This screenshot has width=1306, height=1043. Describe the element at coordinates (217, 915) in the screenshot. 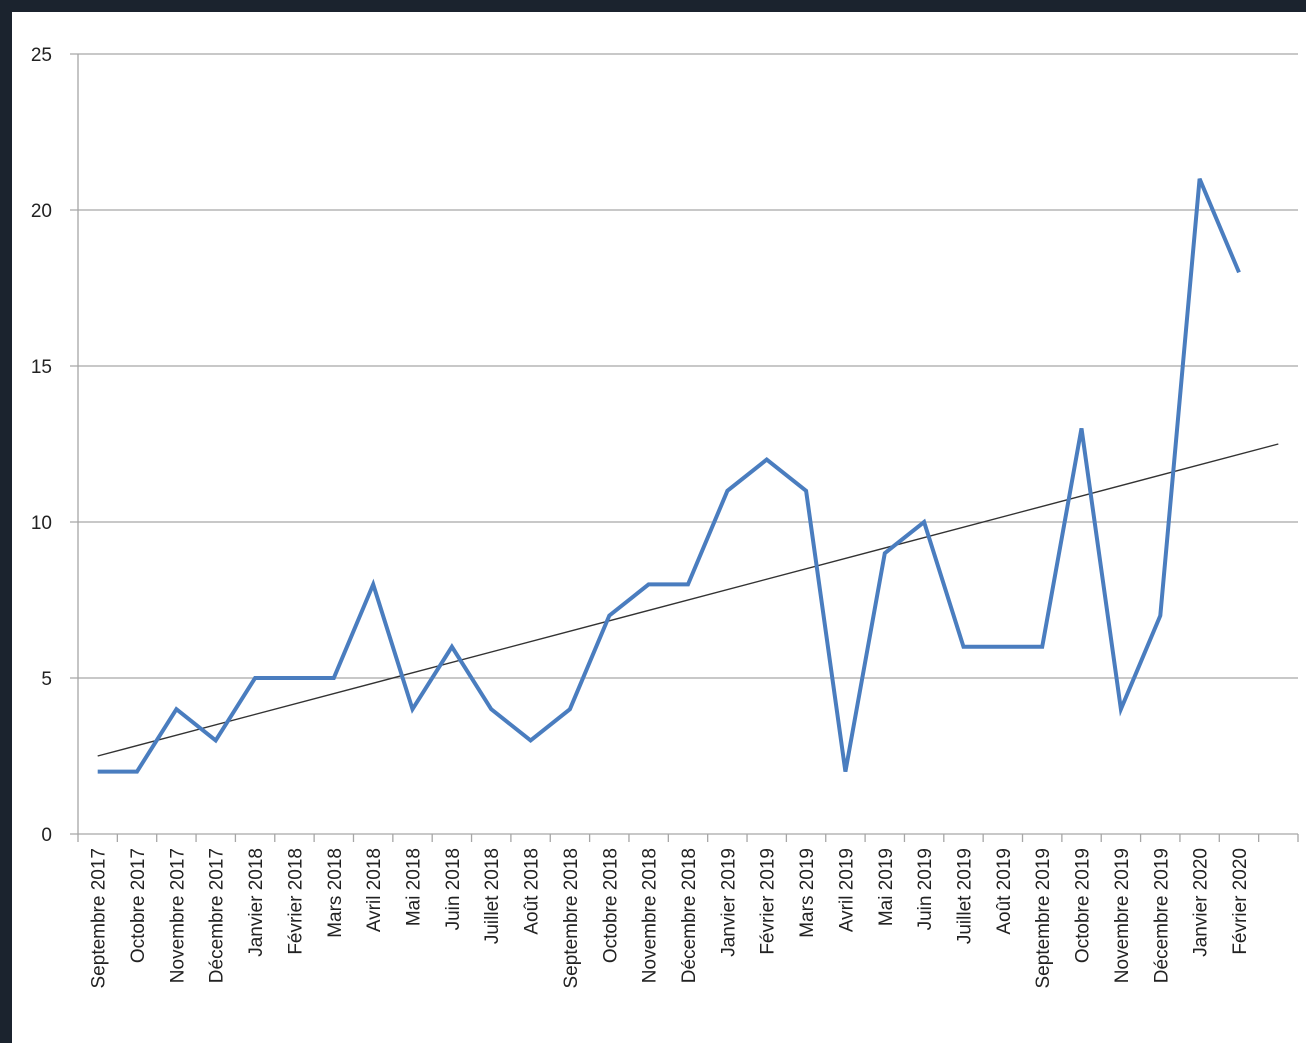

I see `x-tick-label: Décembre 2017` at that location.